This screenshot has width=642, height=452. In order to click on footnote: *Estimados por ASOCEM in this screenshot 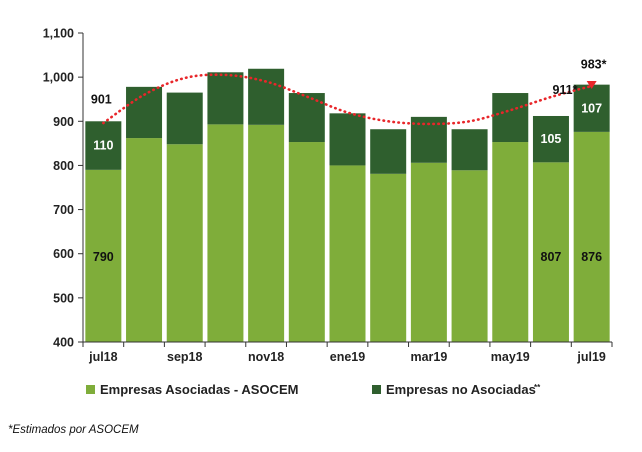, I will do `click(73, 430)`.